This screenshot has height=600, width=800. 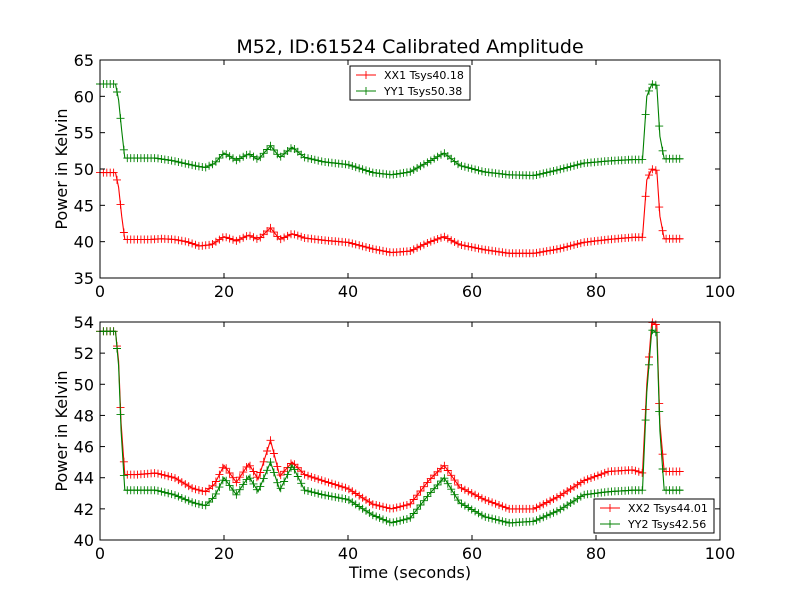 I want to click on legend-marker, so click(x=610, y=508).